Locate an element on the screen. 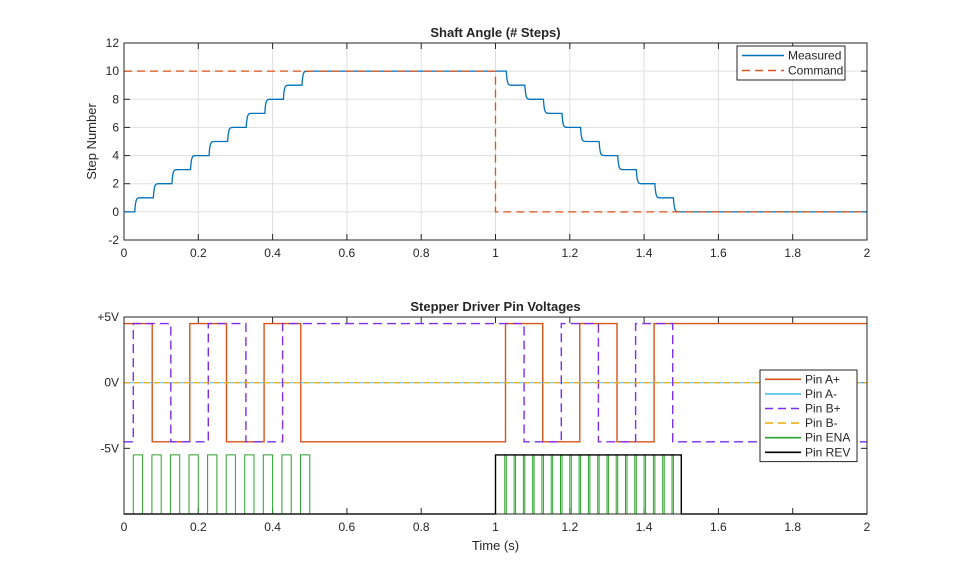 The width and height of the screenshot is (959, 582). y-tick-label: 12 is located at coordinates (113, 43).